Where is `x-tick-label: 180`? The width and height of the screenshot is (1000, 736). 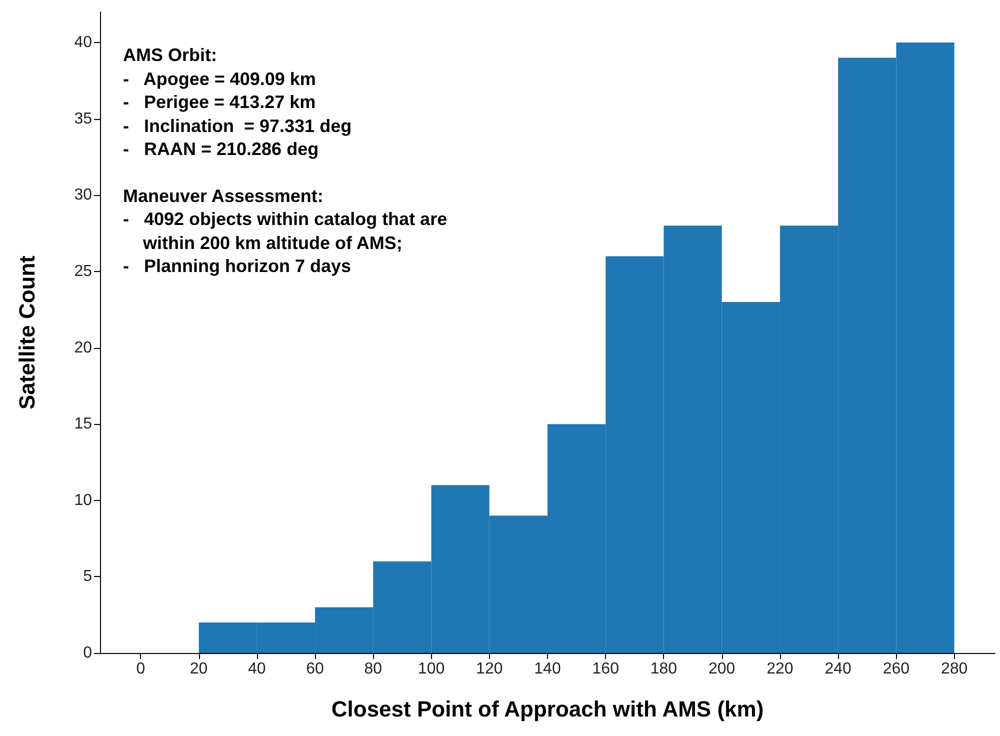 x-tick-label: 180 is located at coordinates (664, 669).